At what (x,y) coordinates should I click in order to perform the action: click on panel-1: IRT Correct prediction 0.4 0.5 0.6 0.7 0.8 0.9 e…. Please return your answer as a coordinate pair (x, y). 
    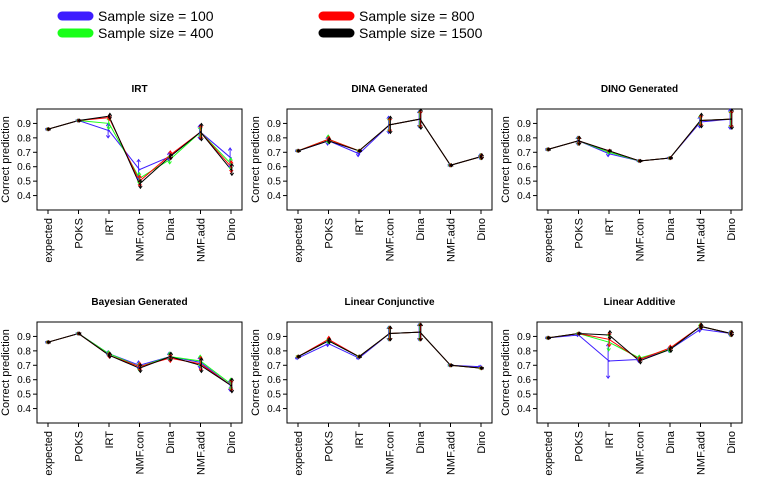
    Looking at the image, I should click on (121, 173).